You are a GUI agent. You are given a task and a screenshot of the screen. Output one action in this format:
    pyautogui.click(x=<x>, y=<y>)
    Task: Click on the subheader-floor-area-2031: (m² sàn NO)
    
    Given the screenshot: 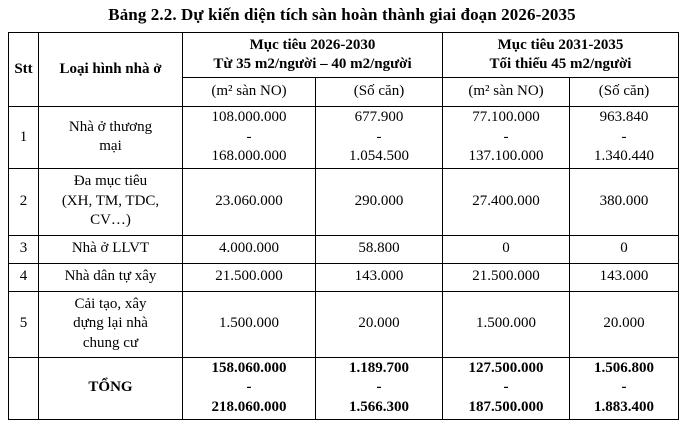 What is the action you would take?
    pyautogui.click(x=506, y=92)
    